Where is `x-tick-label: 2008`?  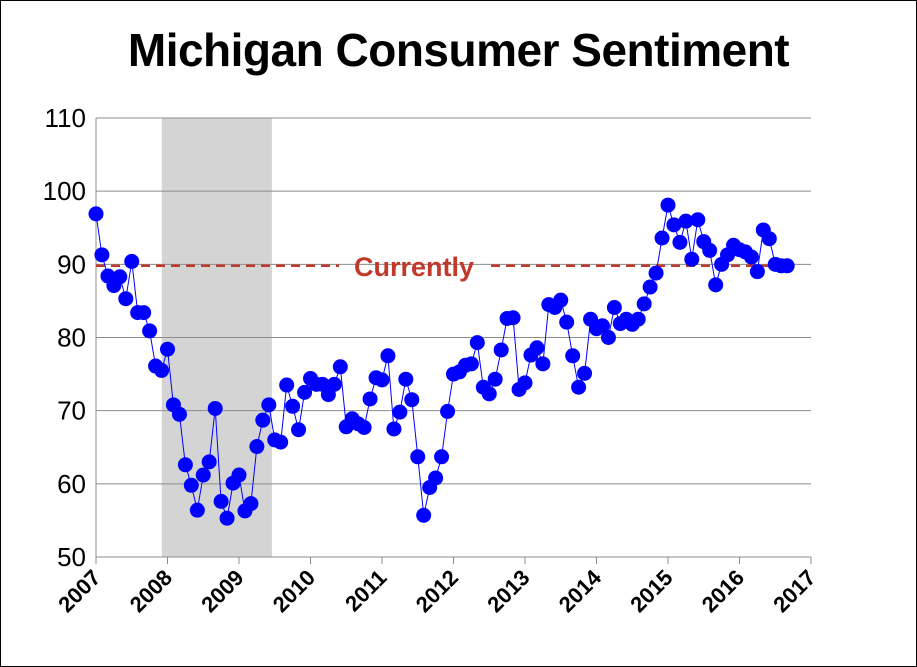
x-tick-label: 2008 is located at coordinates (151, 591).